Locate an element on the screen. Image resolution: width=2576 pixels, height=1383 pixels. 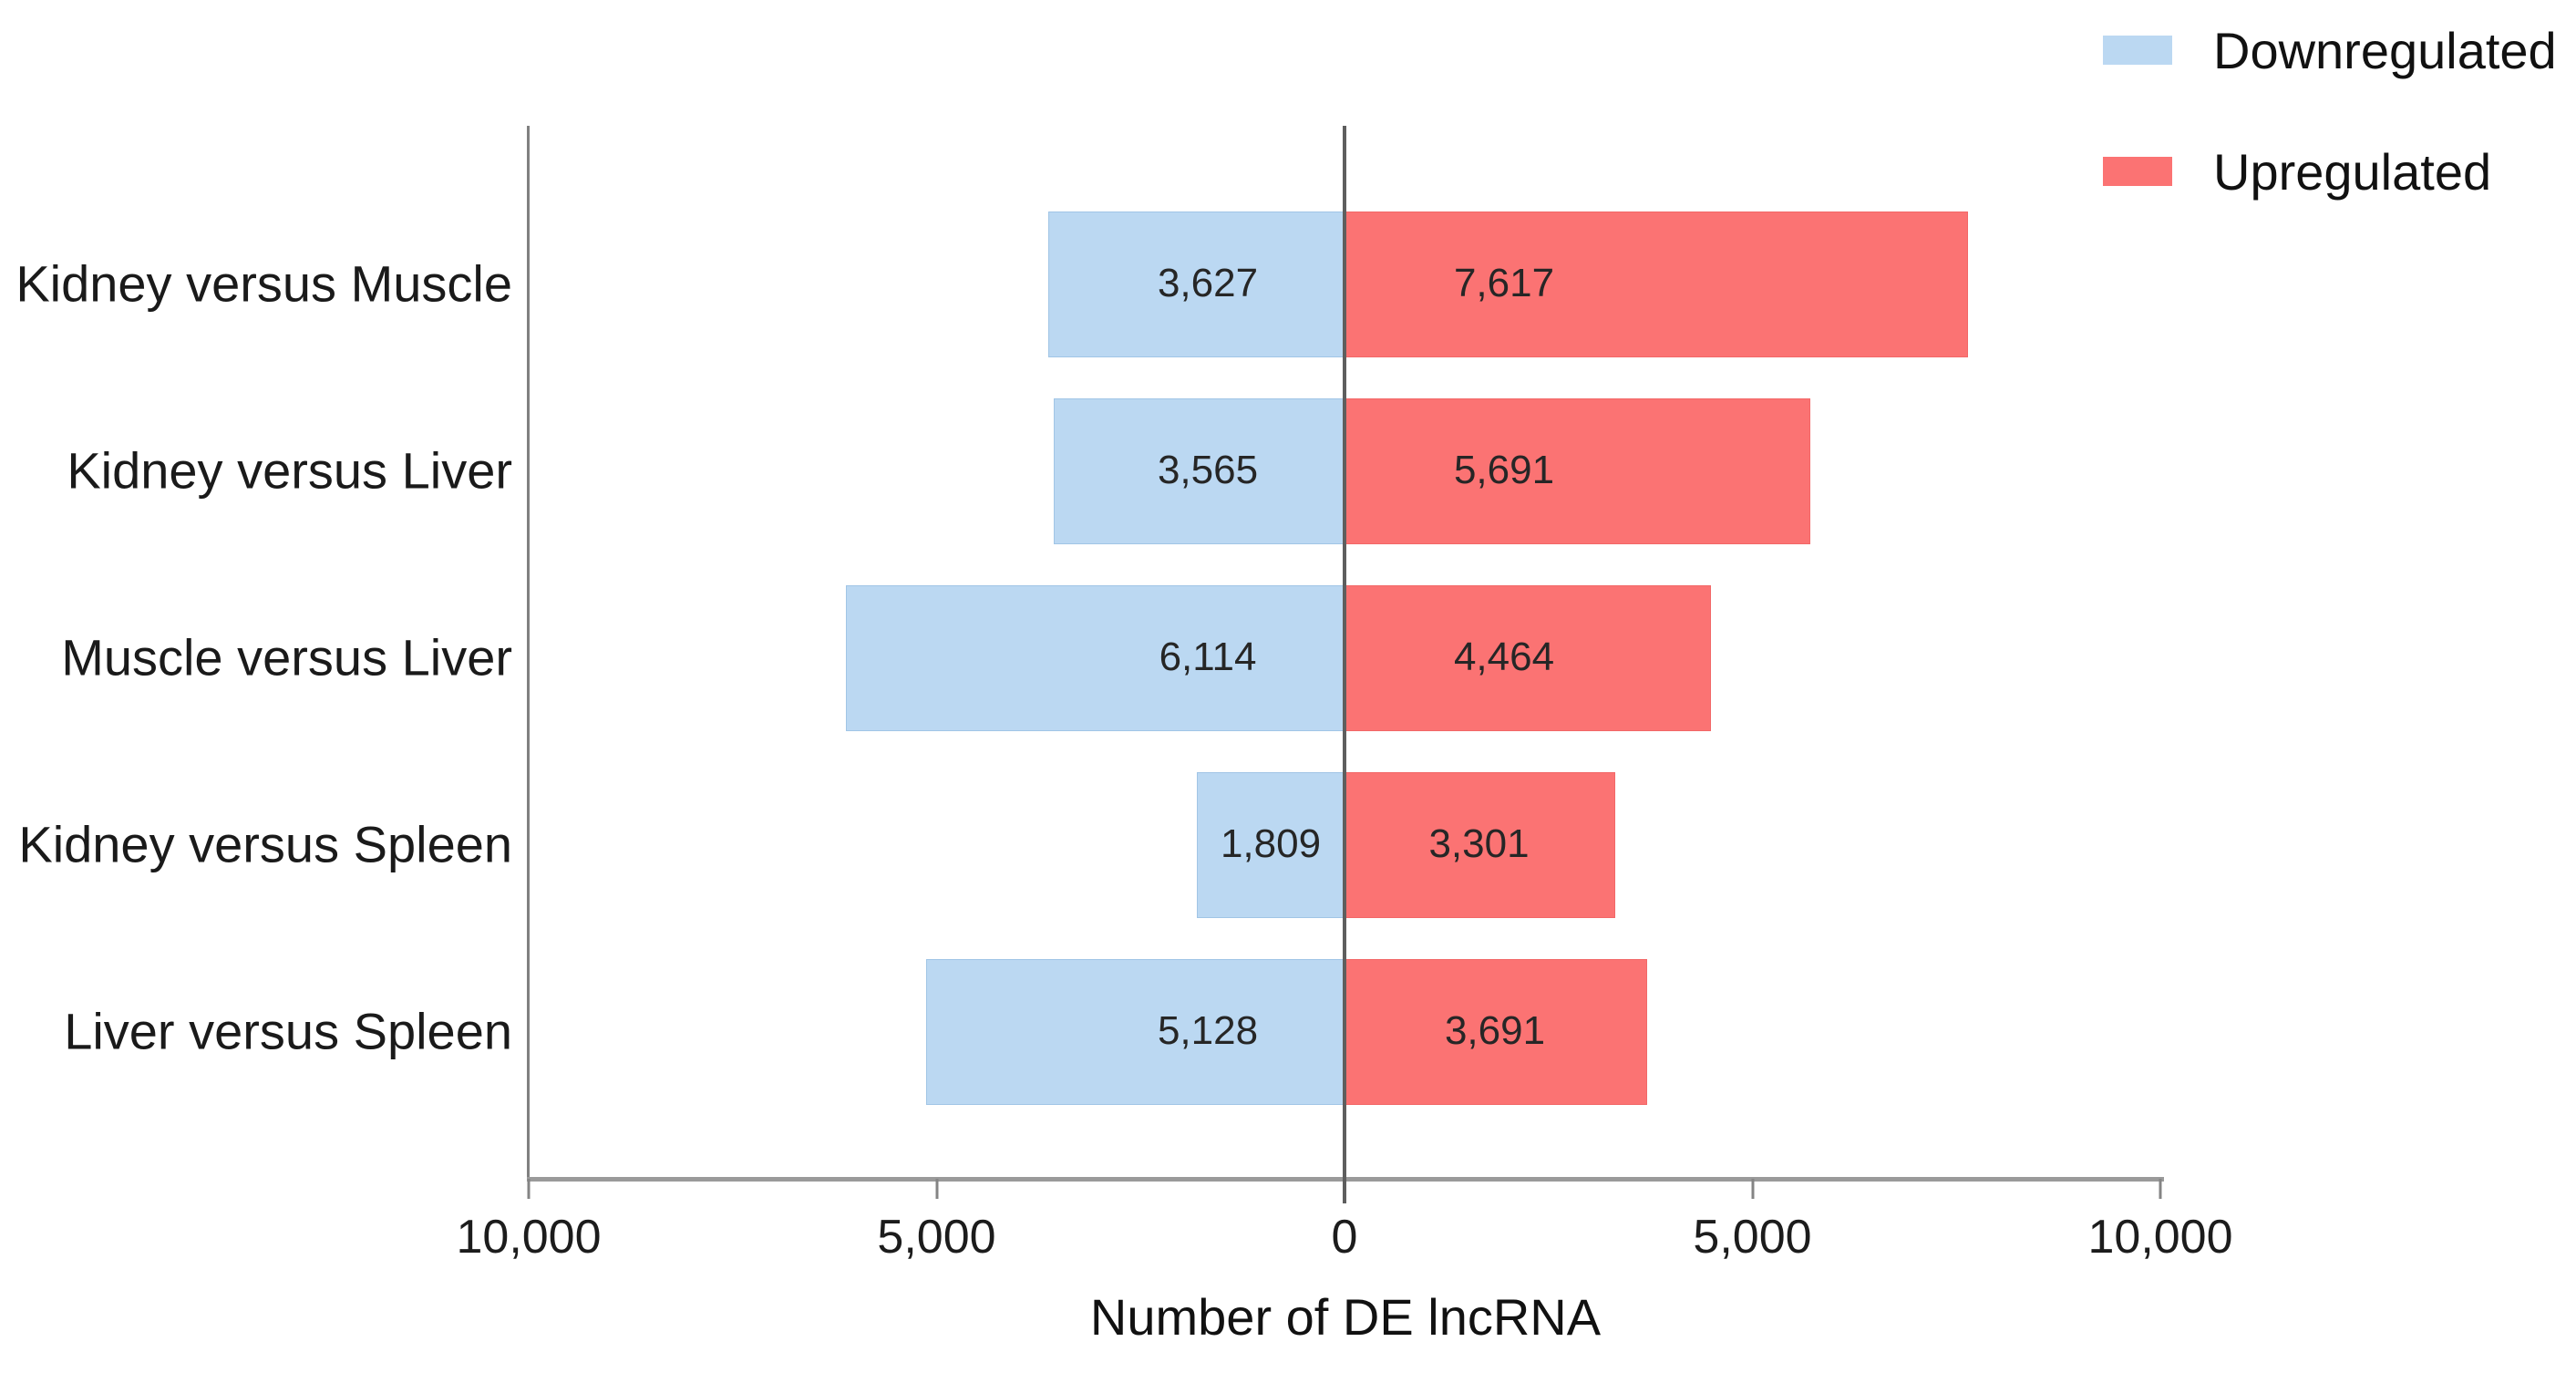
x-tick-label-5-000-1: 5,000 is located at coordinates (936, 1237).